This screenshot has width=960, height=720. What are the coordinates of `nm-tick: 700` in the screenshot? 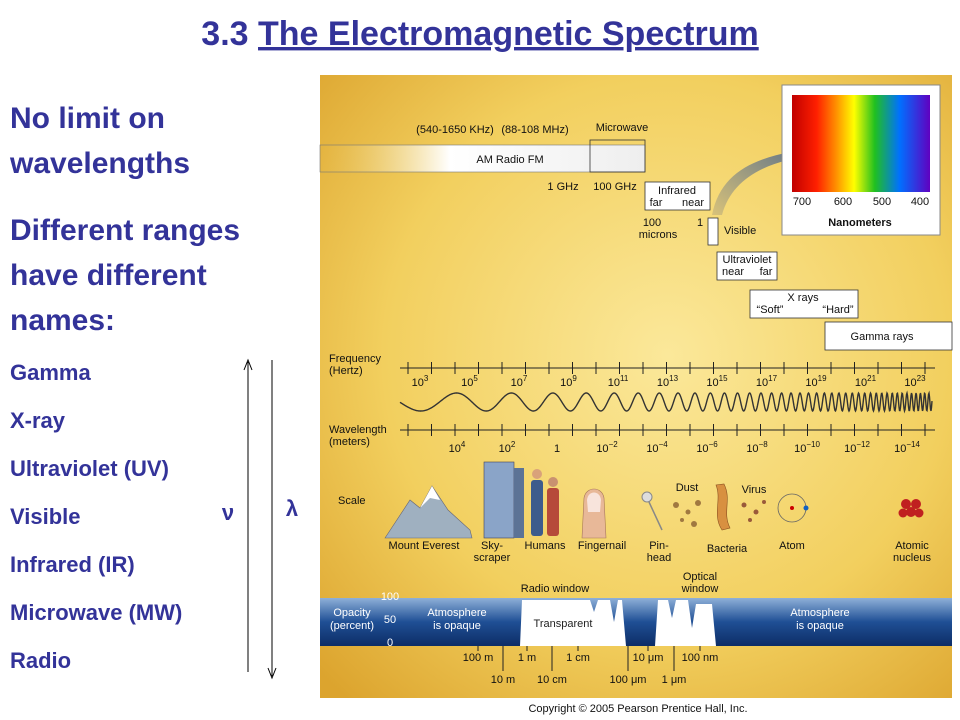 It's located at (802, 202).